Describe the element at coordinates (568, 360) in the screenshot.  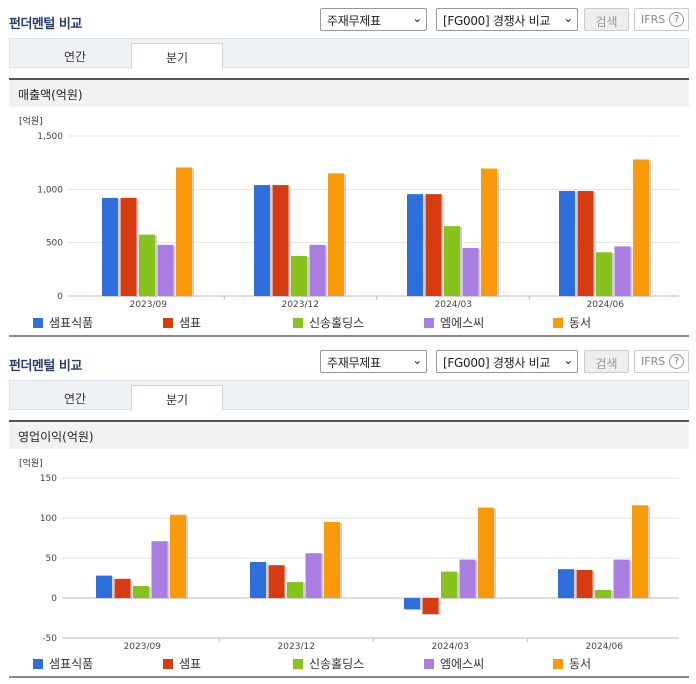
I see `chevron-down-icon: ⌄` at that location.